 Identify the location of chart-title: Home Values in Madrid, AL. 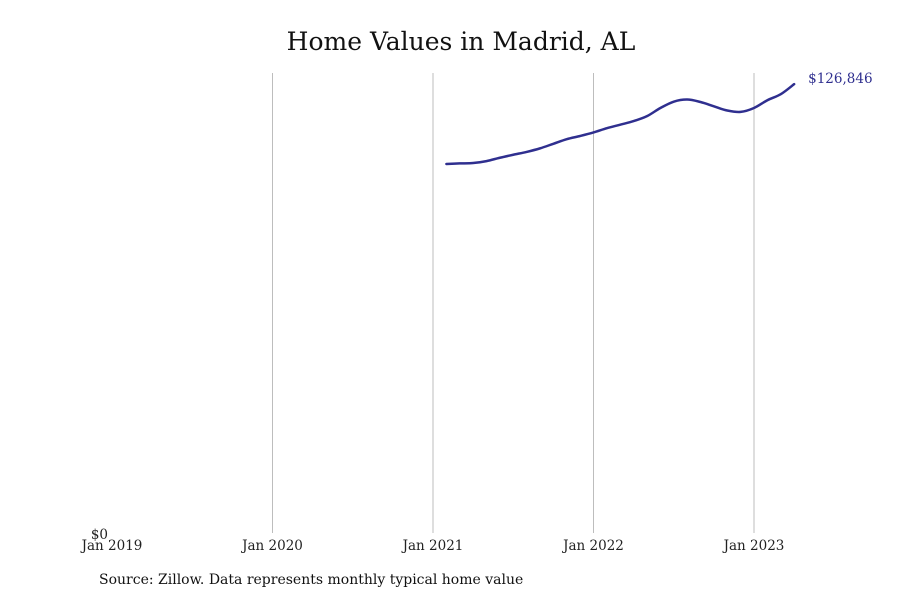
(461, 41).